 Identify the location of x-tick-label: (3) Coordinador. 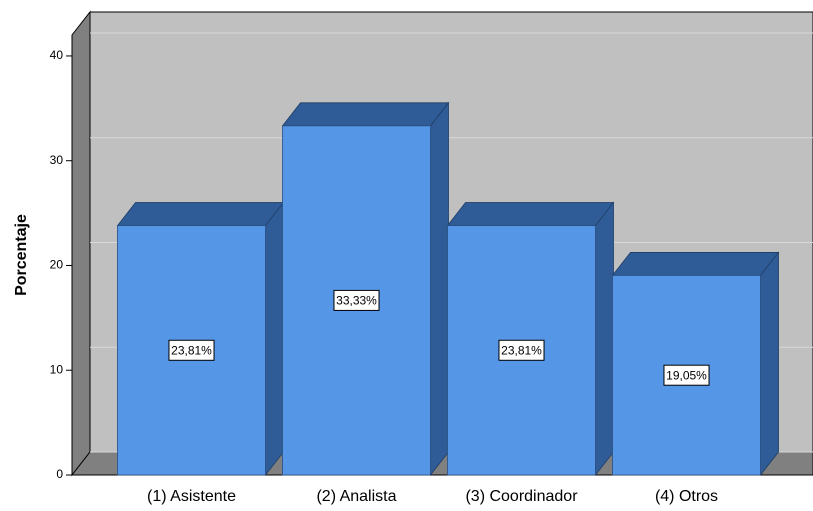
(521, 496).